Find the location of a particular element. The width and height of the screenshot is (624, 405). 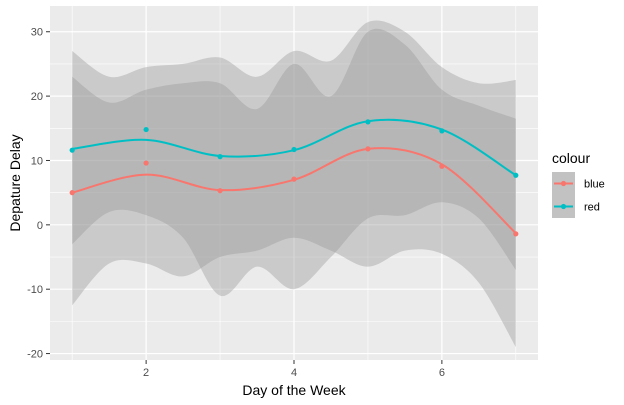

legend: colour blue red is located at coordinates (578, 184).